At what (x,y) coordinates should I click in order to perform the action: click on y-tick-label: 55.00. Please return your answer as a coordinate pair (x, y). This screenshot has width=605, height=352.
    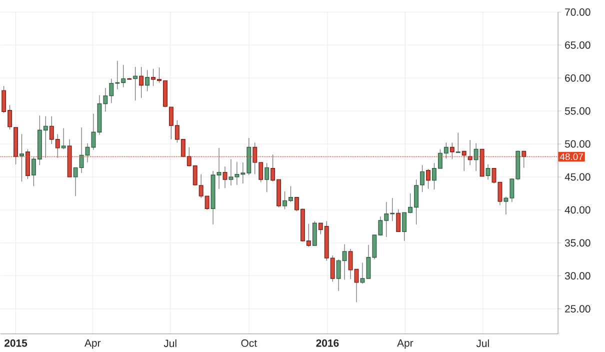
    Looking at the image, I should click on (577, 111).